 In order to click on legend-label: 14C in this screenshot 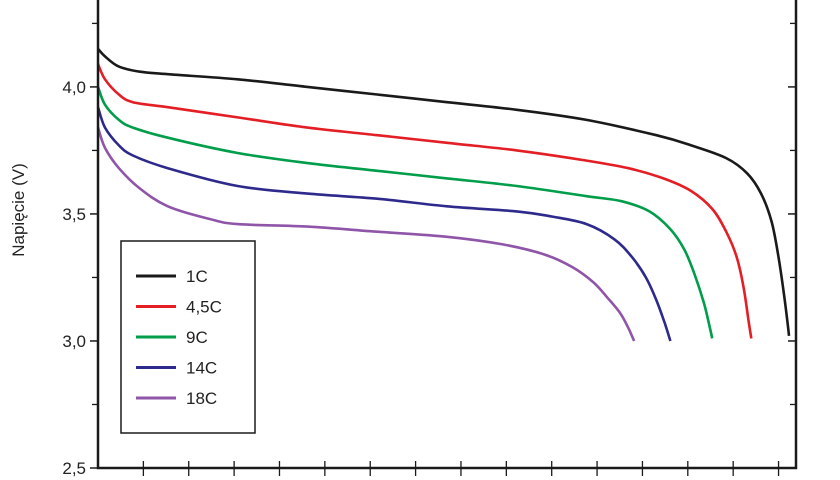, I will do `click(201, 368)`.